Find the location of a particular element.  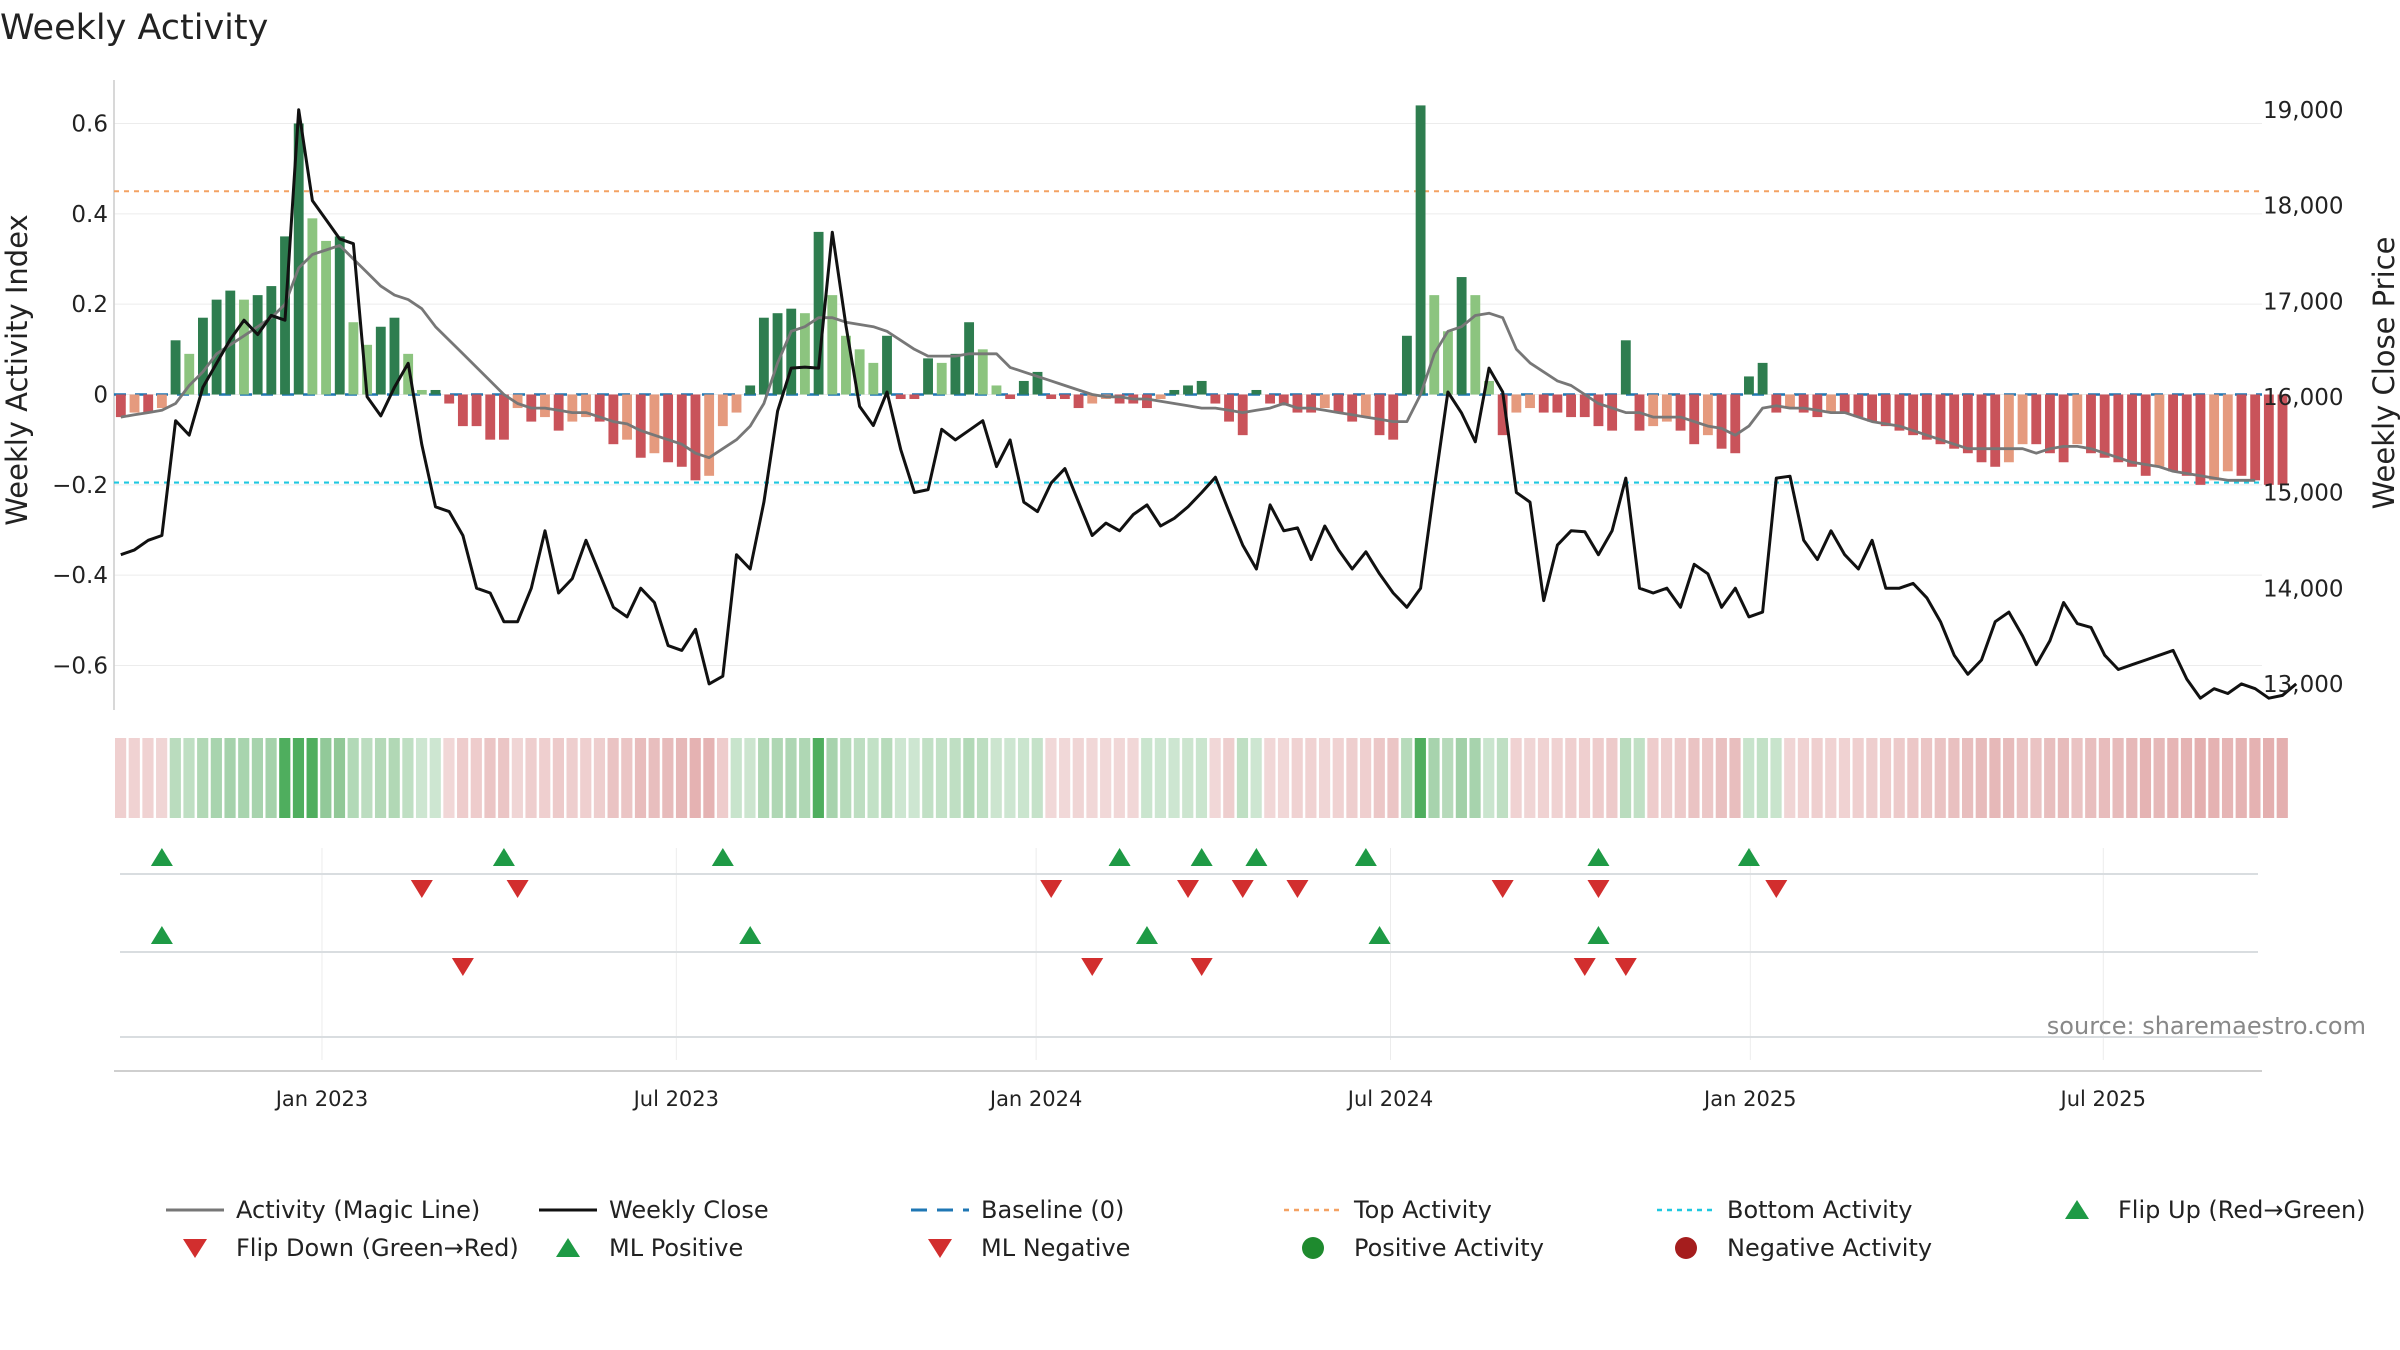

legend-swatch is located at coordinates (568, 1247).